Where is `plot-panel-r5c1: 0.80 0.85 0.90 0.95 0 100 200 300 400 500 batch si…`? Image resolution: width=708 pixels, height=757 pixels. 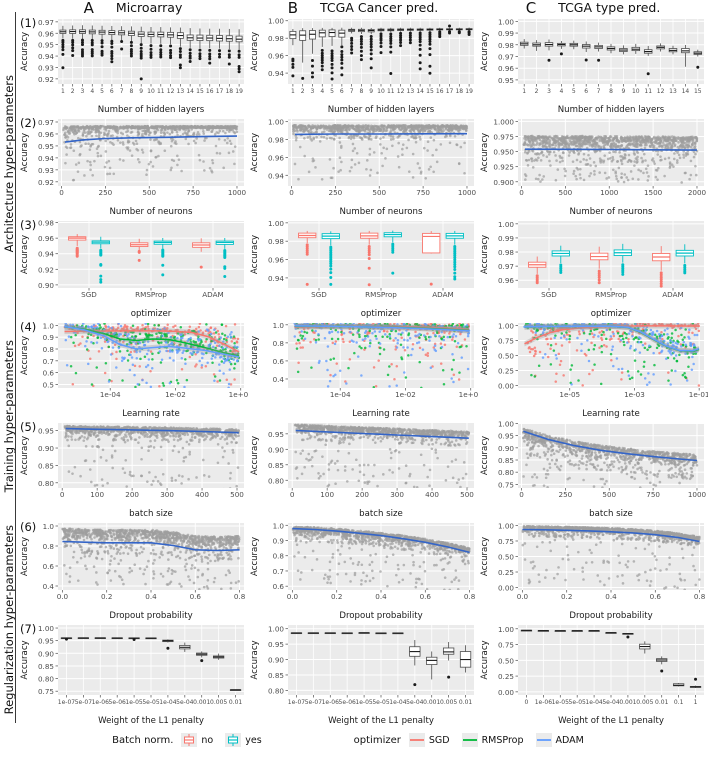
plot-panel-r5c1: 0.80 0.85 0.90 0.95 0 100 200 300 400 500 batch si… is located at coordinates (133, 468).